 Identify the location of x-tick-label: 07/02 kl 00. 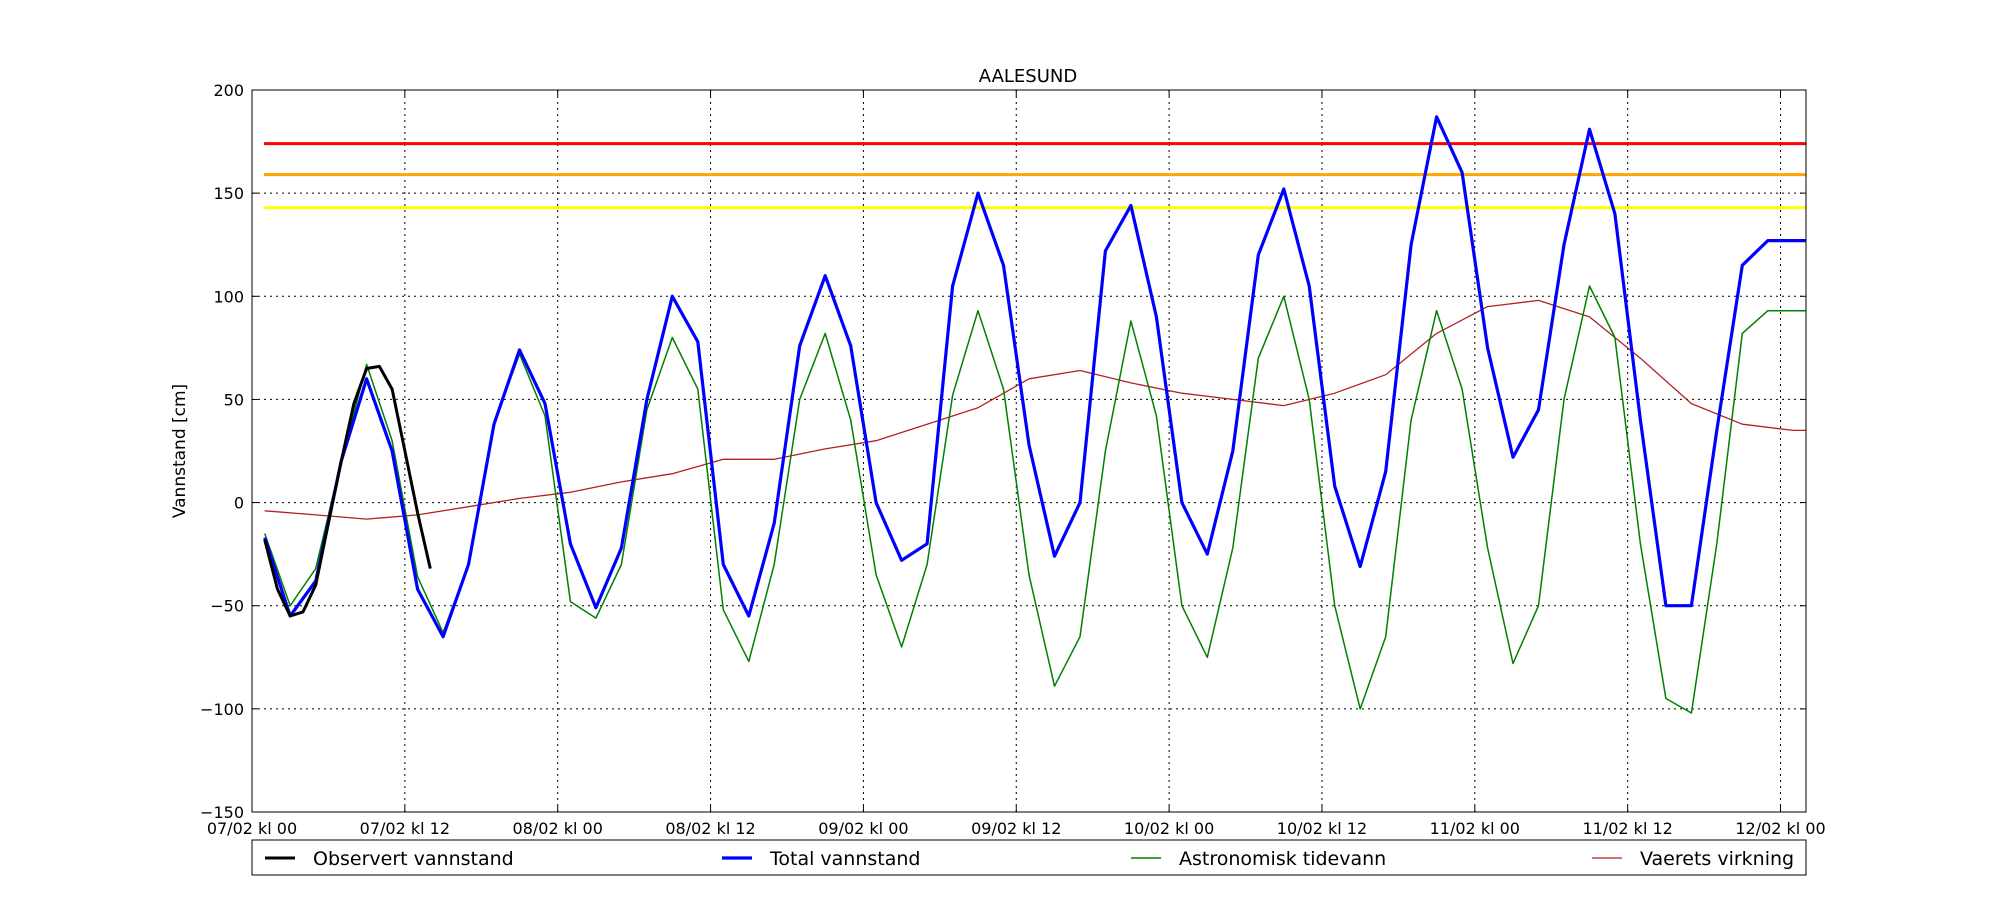
(252, 828).